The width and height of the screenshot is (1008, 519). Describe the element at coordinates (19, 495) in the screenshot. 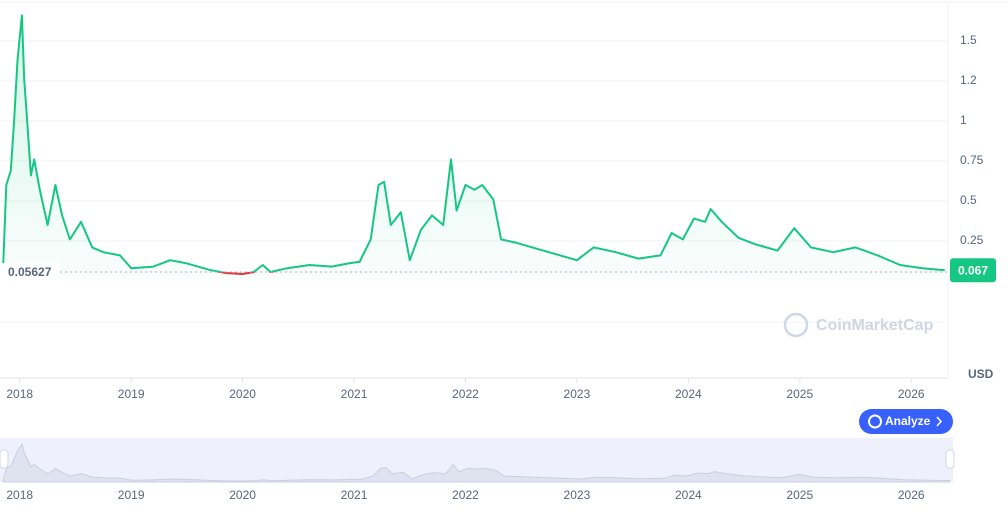

I see `nav-tick-label: 2018` at that location.